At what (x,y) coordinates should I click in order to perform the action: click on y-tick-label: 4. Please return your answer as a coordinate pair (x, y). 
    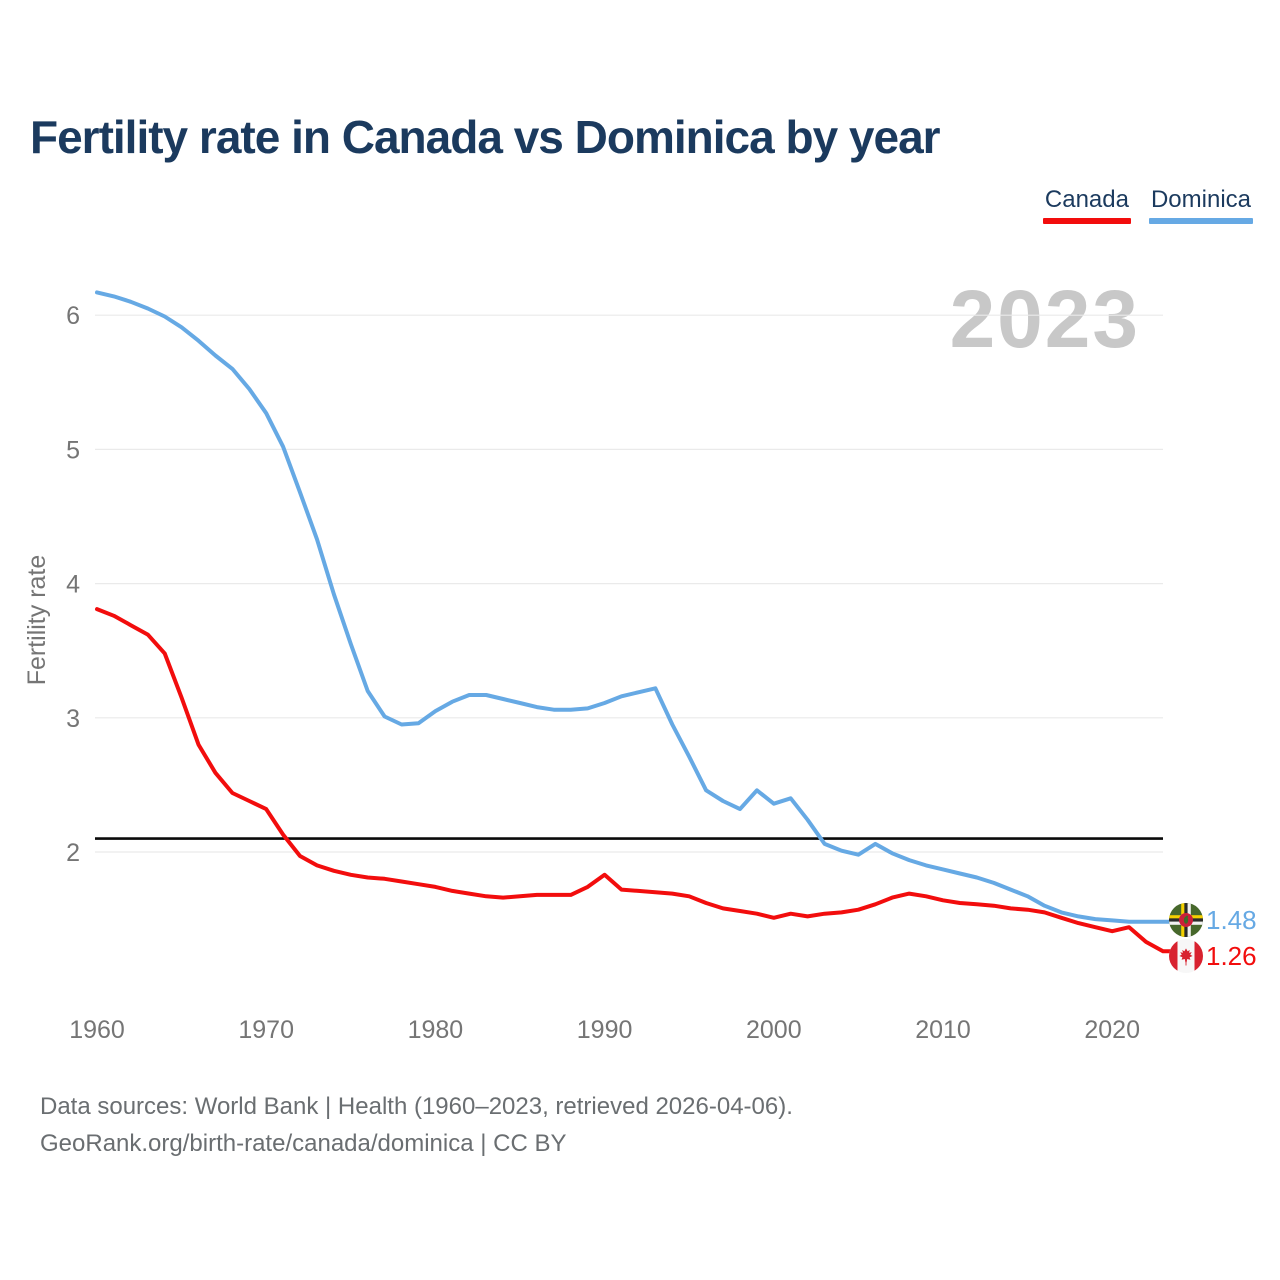
    Looking at the image, I should click on (73, 585).